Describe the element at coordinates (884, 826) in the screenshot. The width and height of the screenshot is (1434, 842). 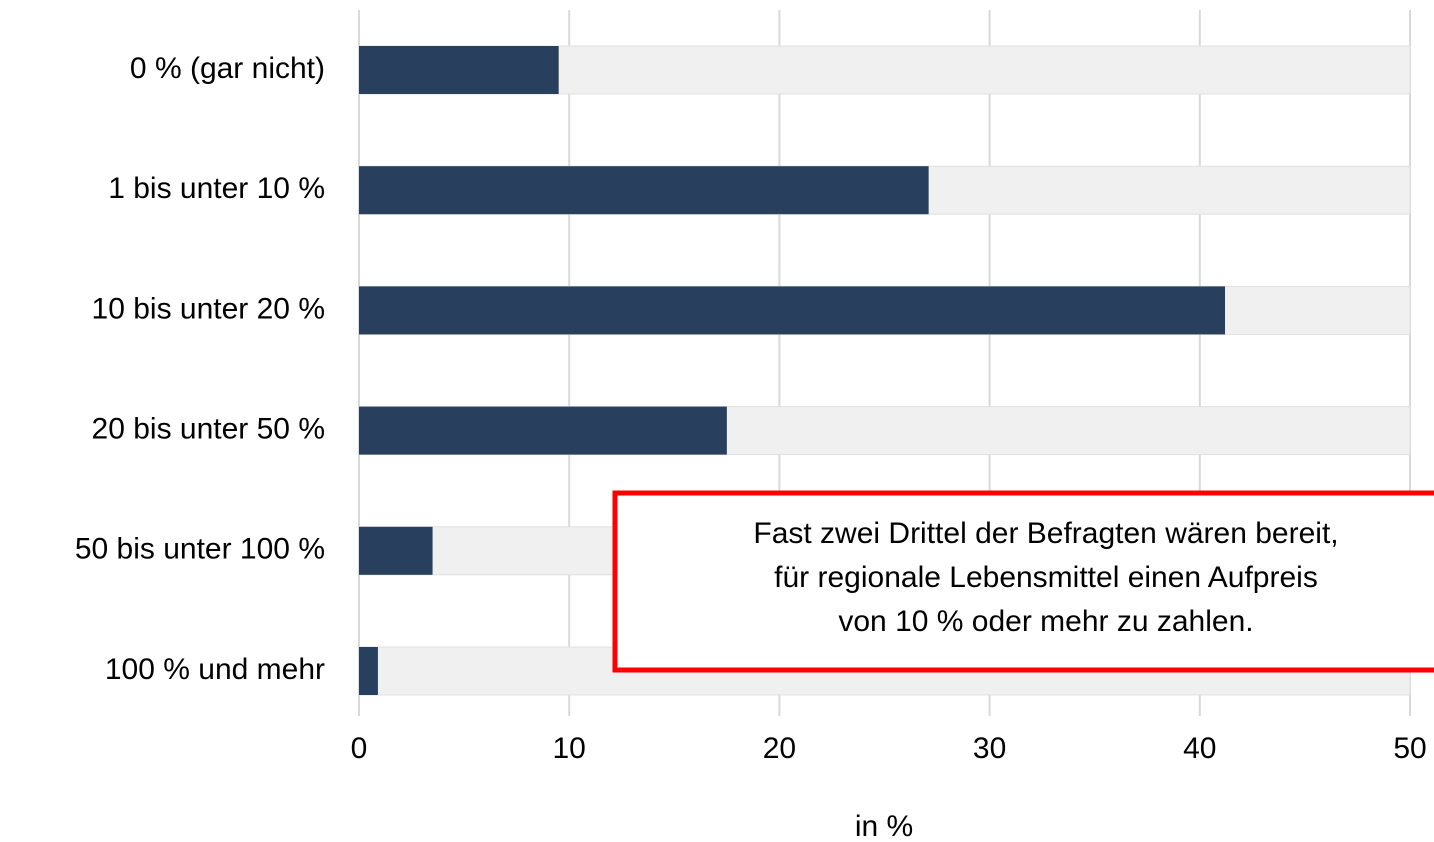
I see `x-axis-label: in %` at that location.